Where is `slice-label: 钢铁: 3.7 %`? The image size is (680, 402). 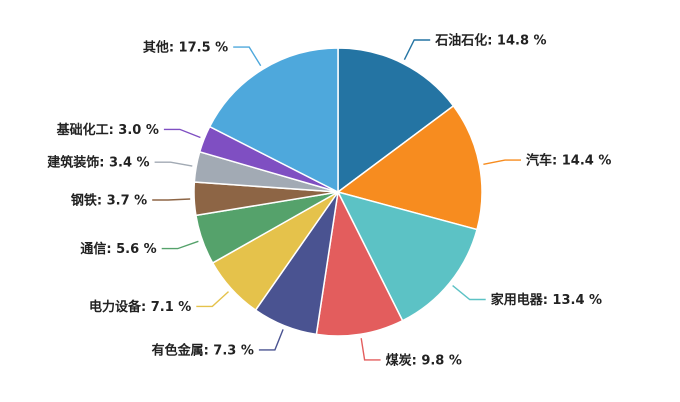 slice-label: 钢铁: 3.7 % is located at coordinates (109, 201).